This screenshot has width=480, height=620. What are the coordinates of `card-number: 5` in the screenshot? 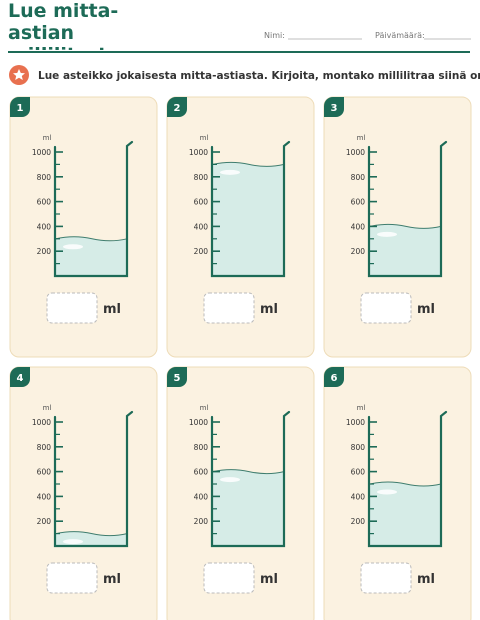 It's located at (177, 378).